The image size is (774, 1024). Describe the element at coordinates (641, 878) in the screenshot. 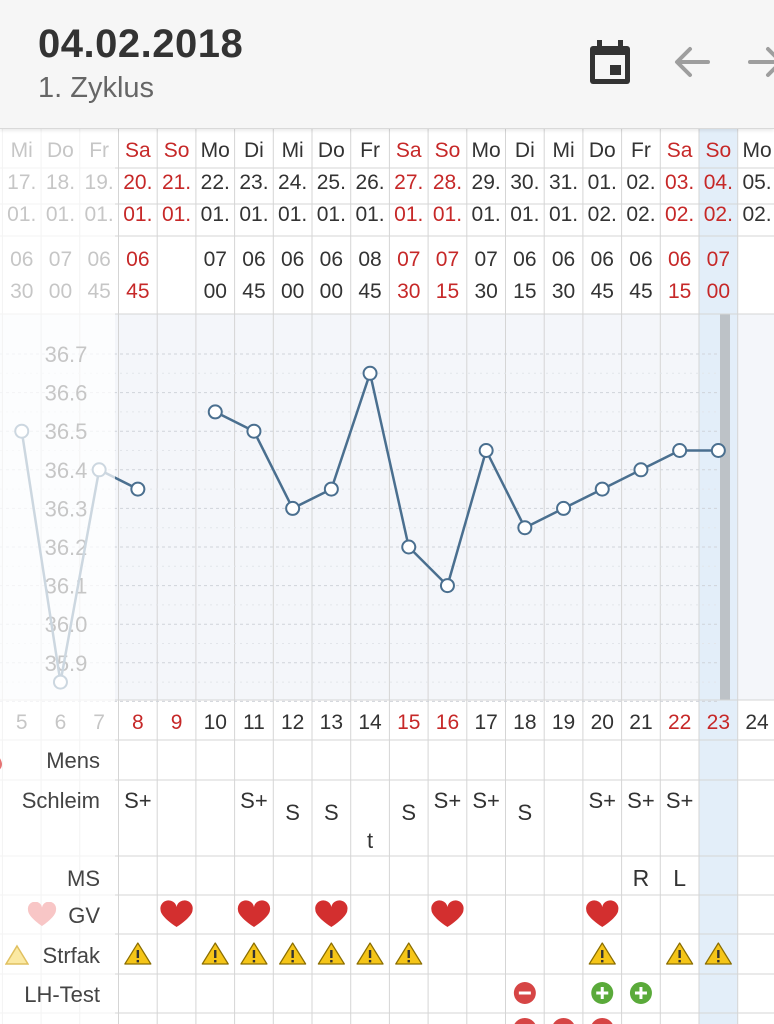

I see `cervix-entry: R` at that location.